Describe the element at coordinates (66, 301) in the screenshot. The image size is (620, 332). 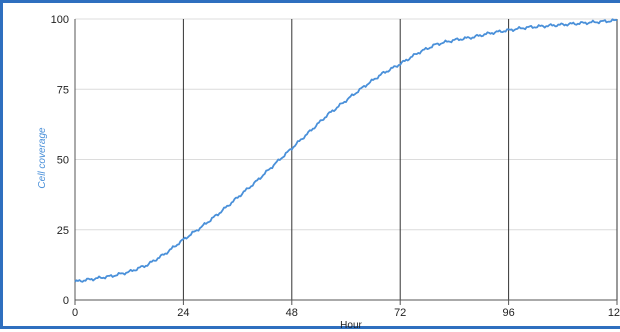
I see `y-tick-label: 0` at that location.